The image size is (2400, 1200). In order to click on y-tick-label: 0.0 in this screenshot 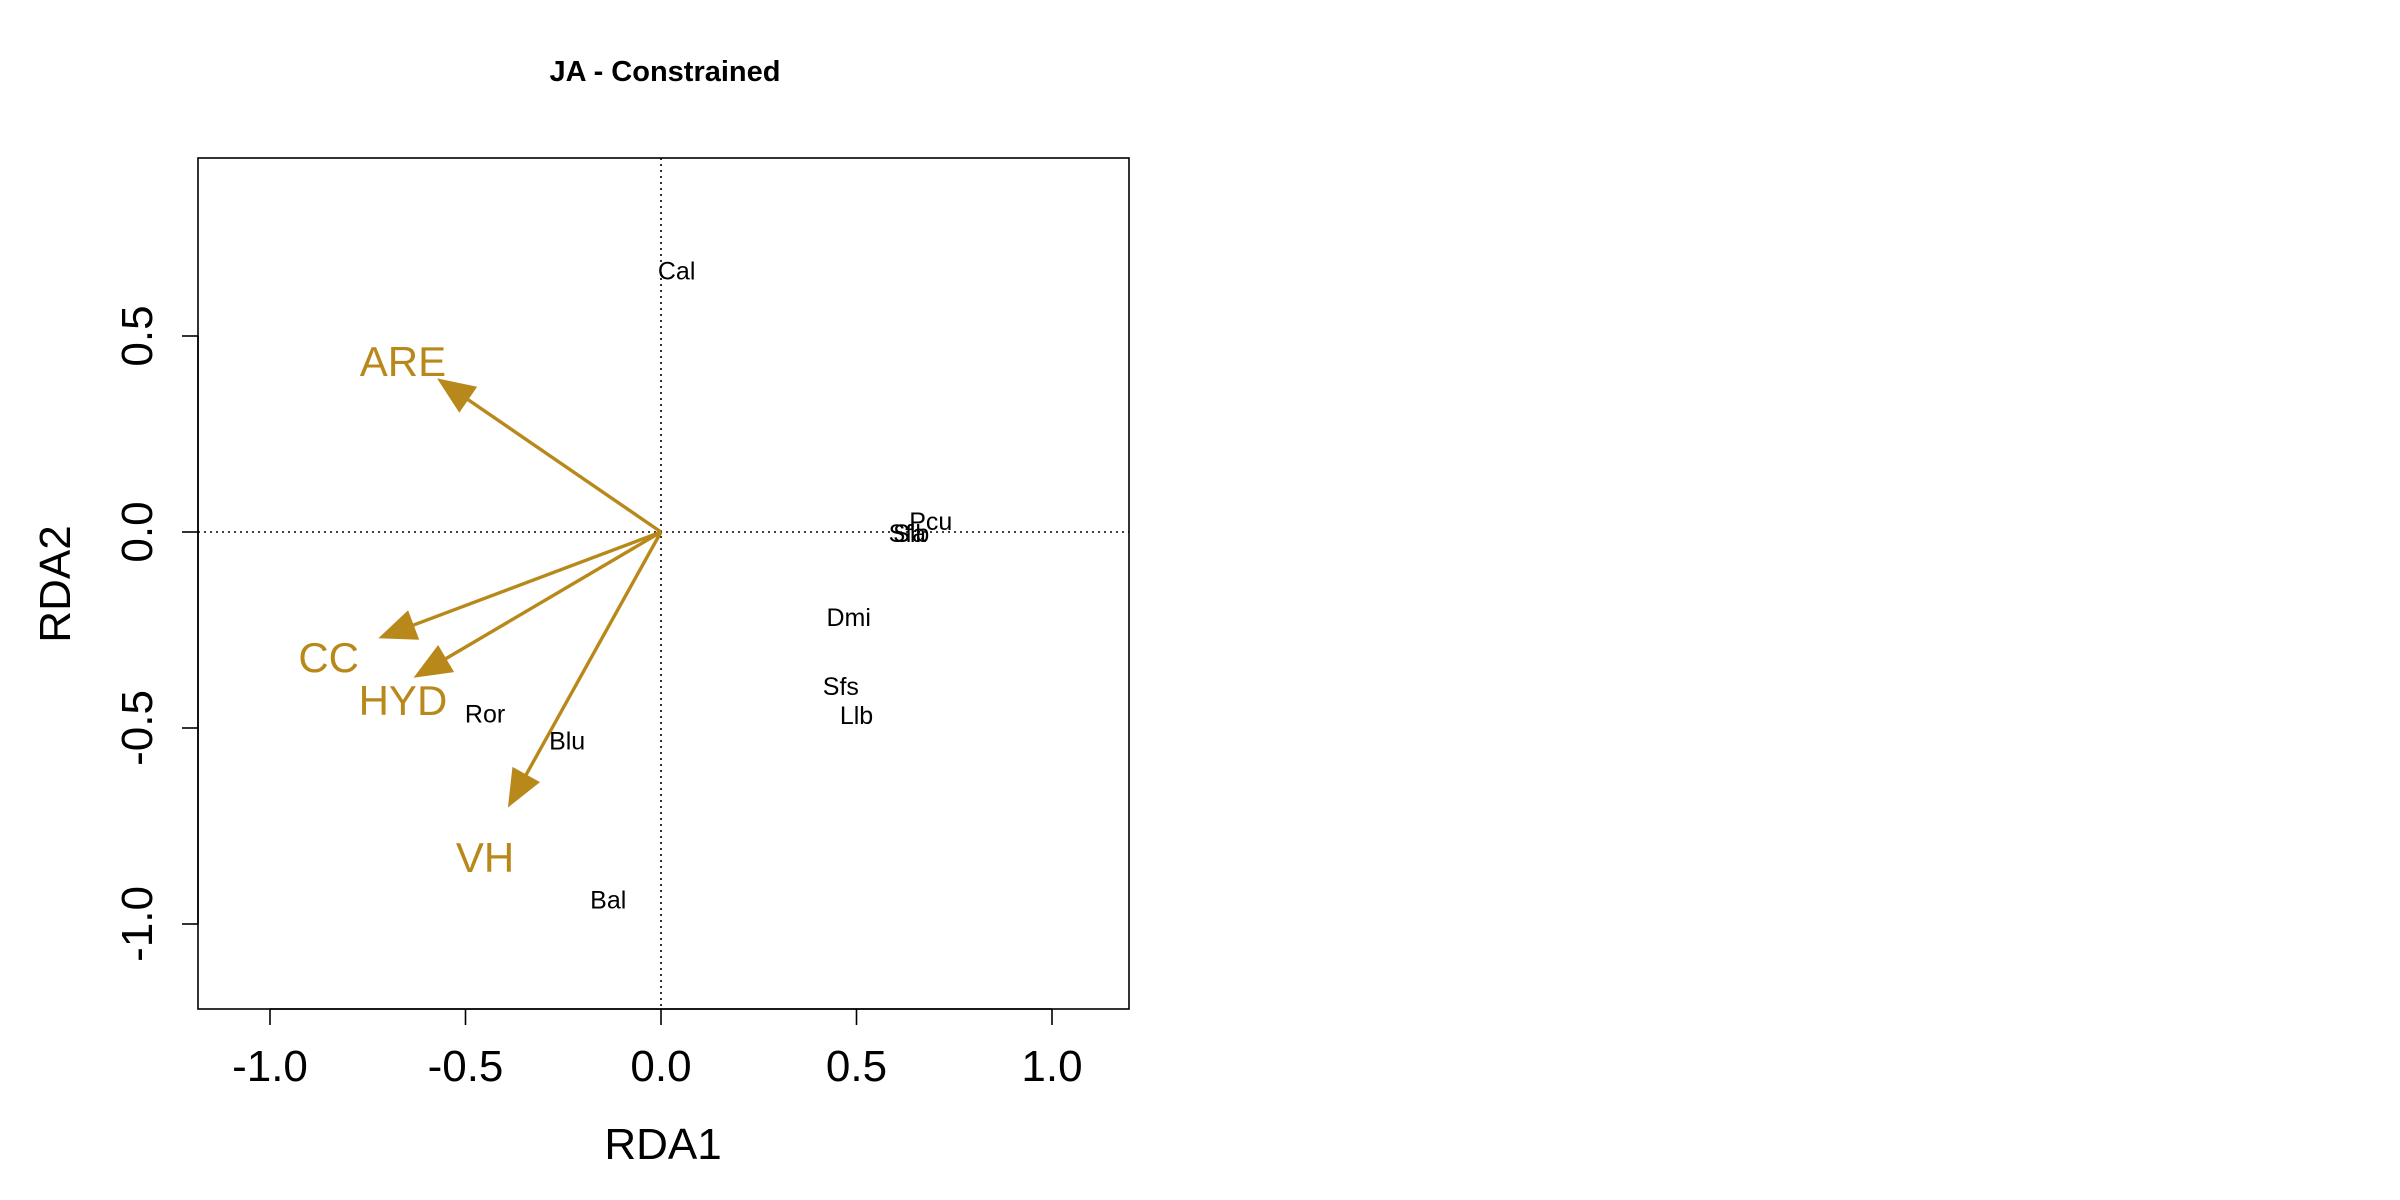, I will do `click(137, 531)`.